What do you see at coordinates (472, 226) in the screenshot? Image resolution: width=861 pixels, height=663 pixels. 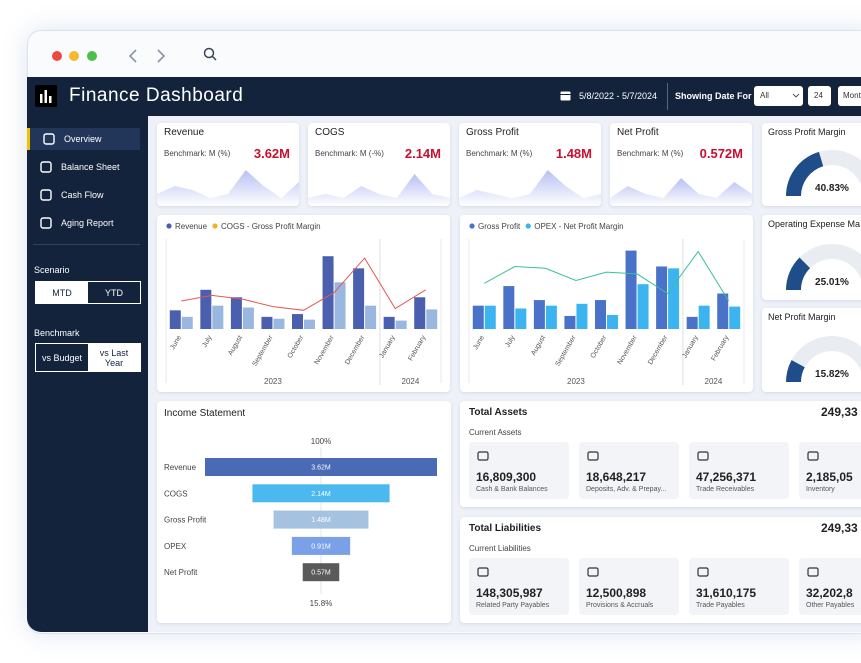 I see `legend-dot` at bounding box center [472, 226].